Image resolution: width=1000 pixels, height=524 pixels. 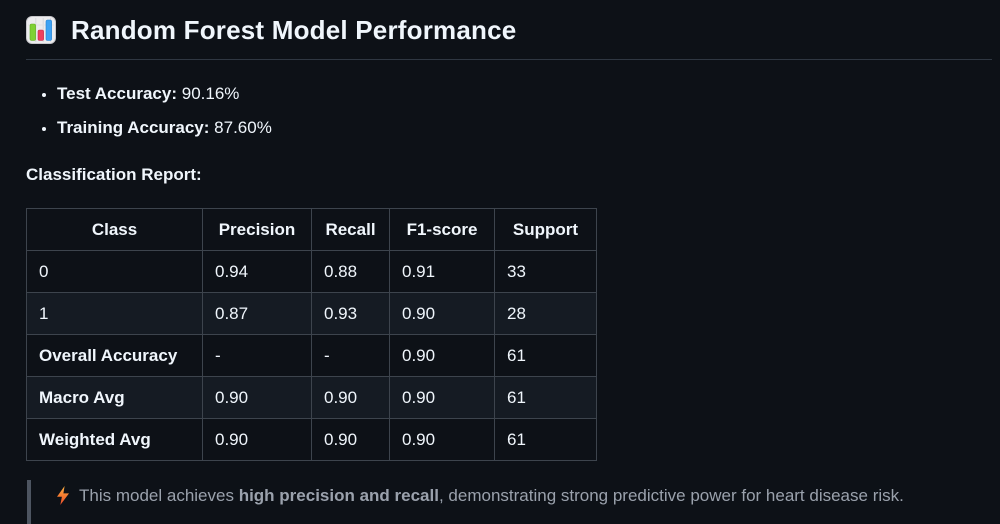 I want to click on cell-recall: 0.88, so click(x=350, y=271).